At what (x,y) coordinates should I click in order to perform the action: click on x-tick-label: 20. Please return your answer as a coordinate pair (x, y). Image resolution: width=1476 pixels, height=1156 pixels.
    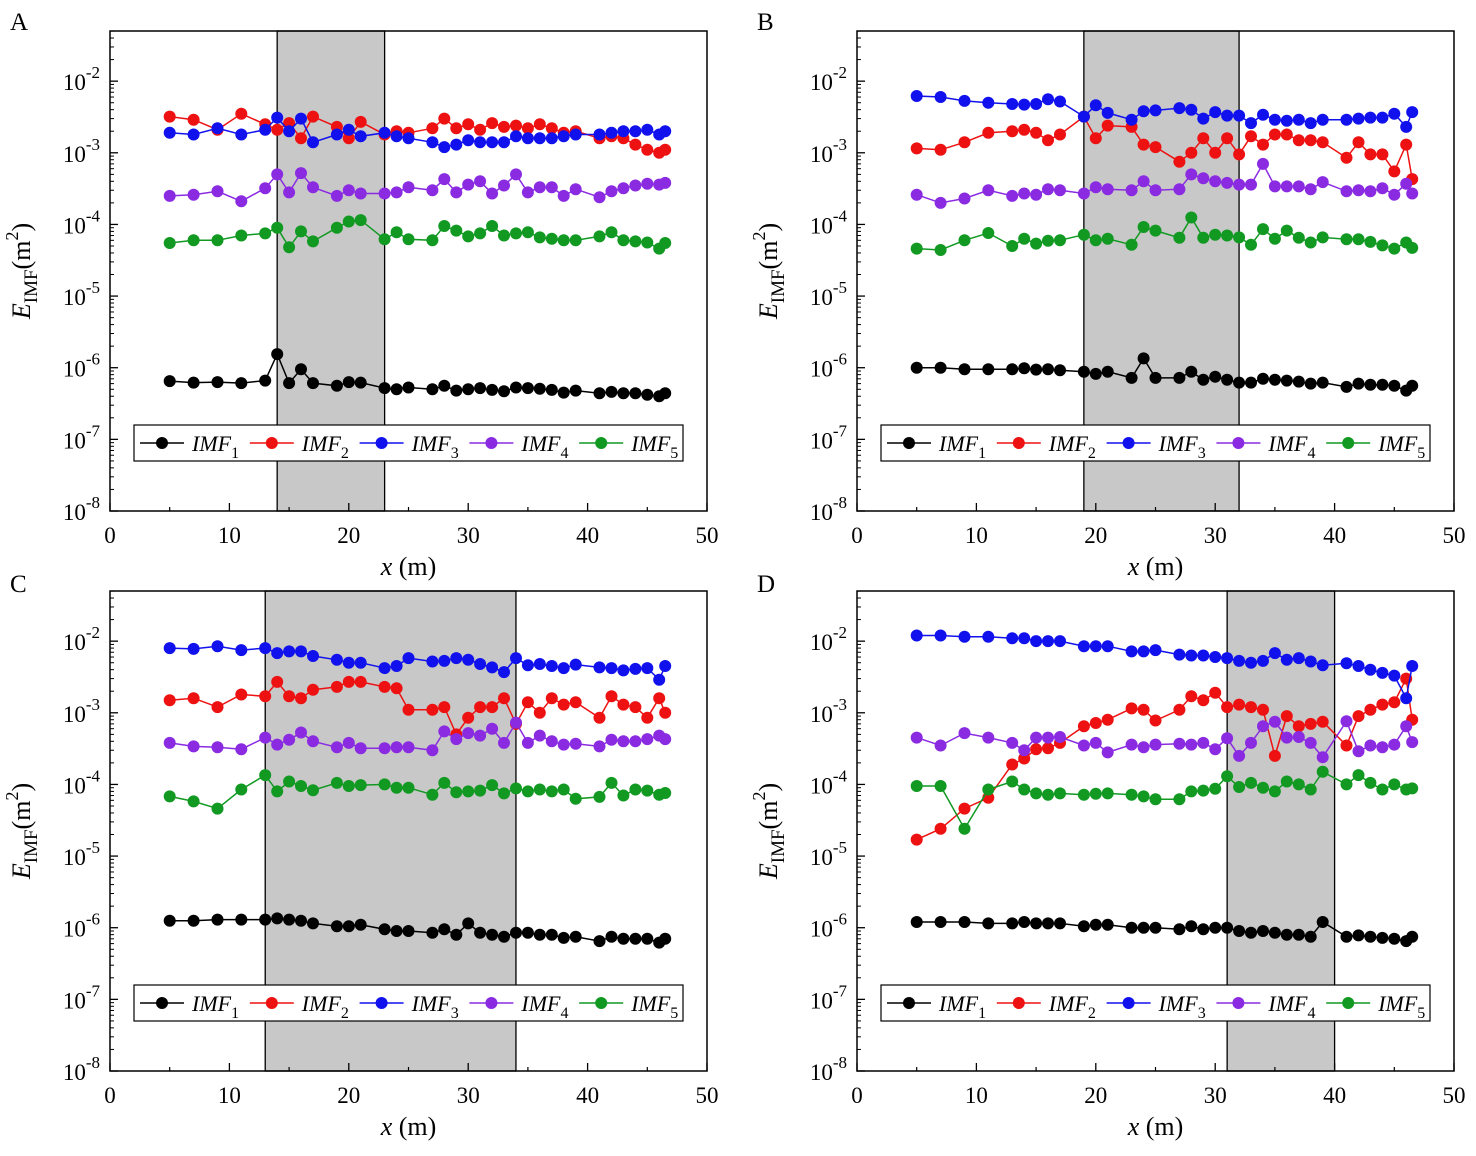
    Looking at the image, I should click on (1095, 535).